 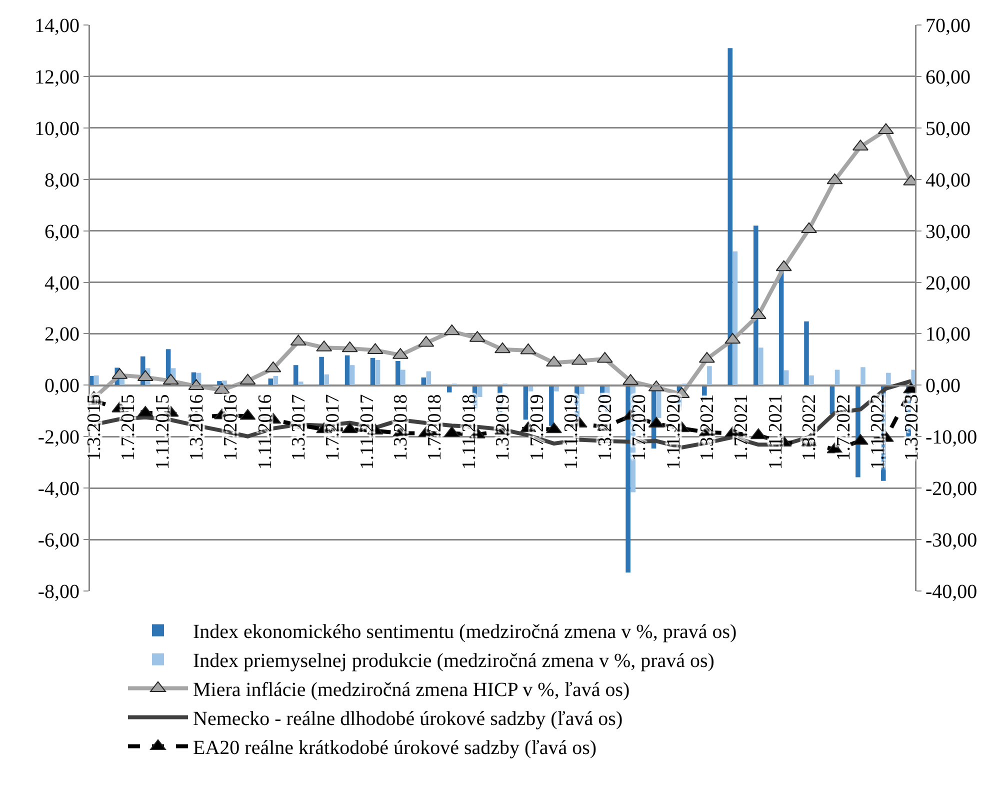 What do you see at coordinates (62, 386) in the screenshot?
I see `y-tick-label: 0,00` at bounding box center [62, 386].